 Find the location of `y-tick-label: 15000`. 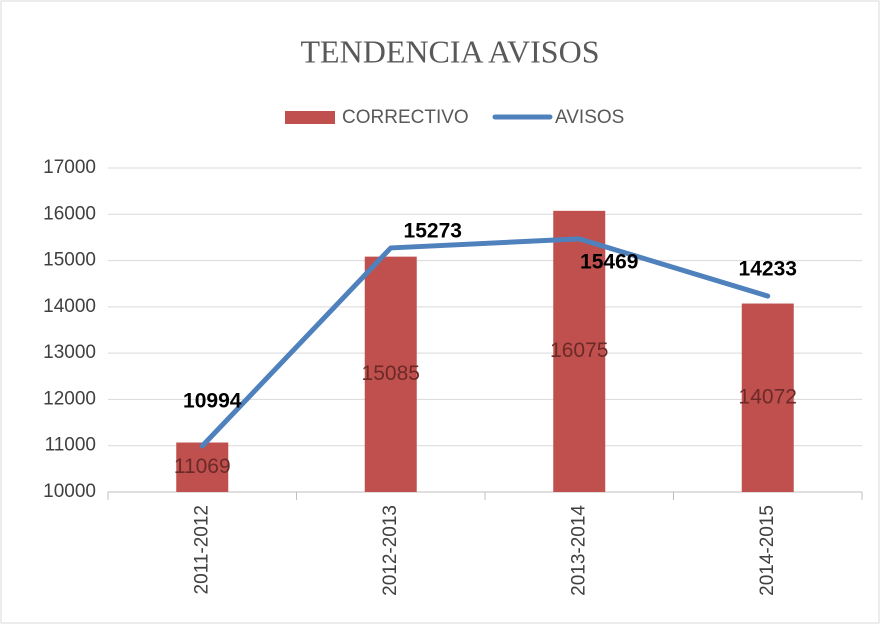

y-tick-label: 15000 is located at coordinates (69, 260).